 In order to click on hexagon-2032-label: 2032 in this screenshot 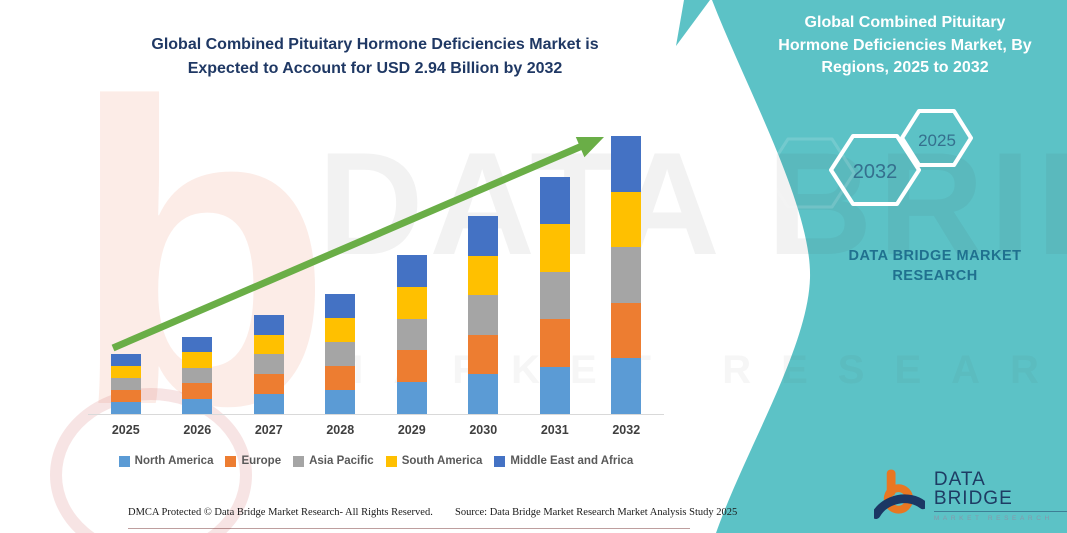, I will do `click(875, 172)`.